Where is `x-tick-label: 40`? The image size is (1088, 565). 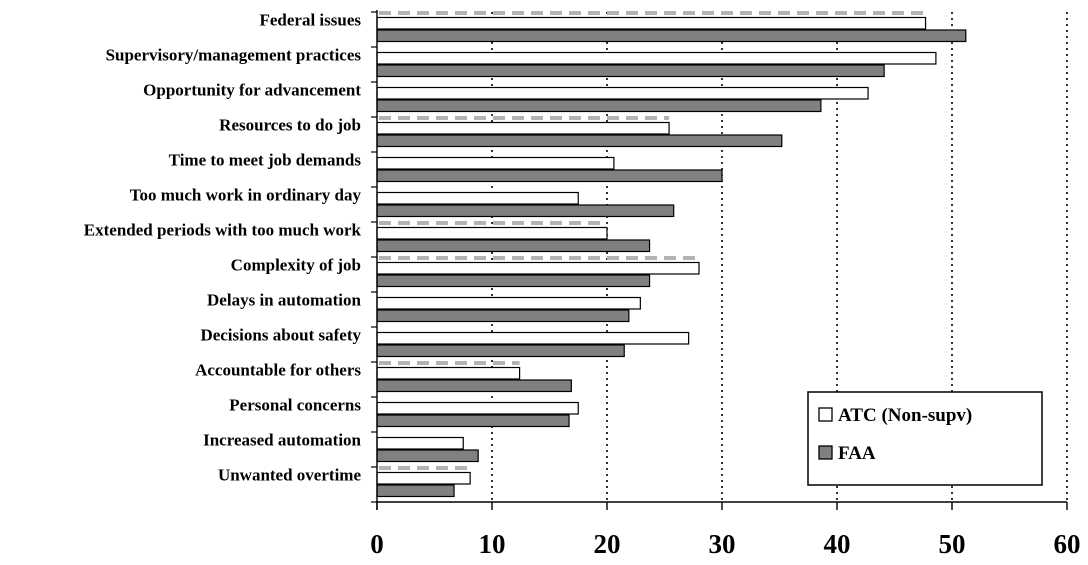
x-tick-label: 40 is located at coordinates (837, 544).